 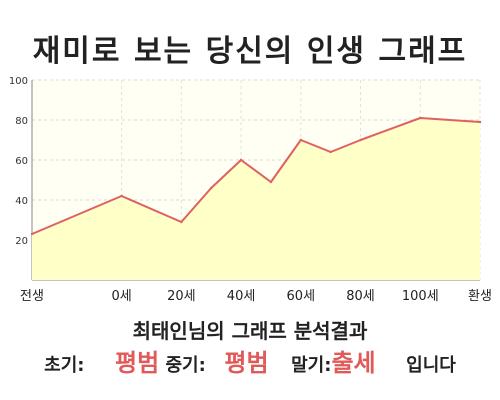 What do you see at coordinates (32, 296) in the screenshot?
I see `x-tick-label: 전생` at bounding box center [32, 296].